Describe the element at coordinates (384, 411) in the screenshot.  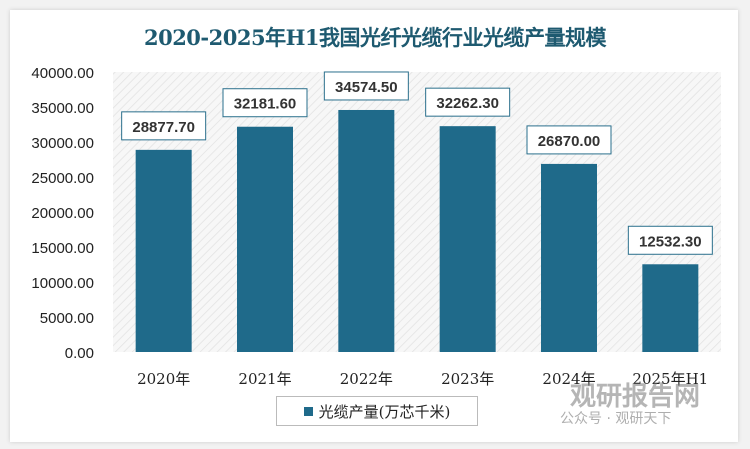
I see `legend-label: 光缆产量(万芯千米)` at that location.